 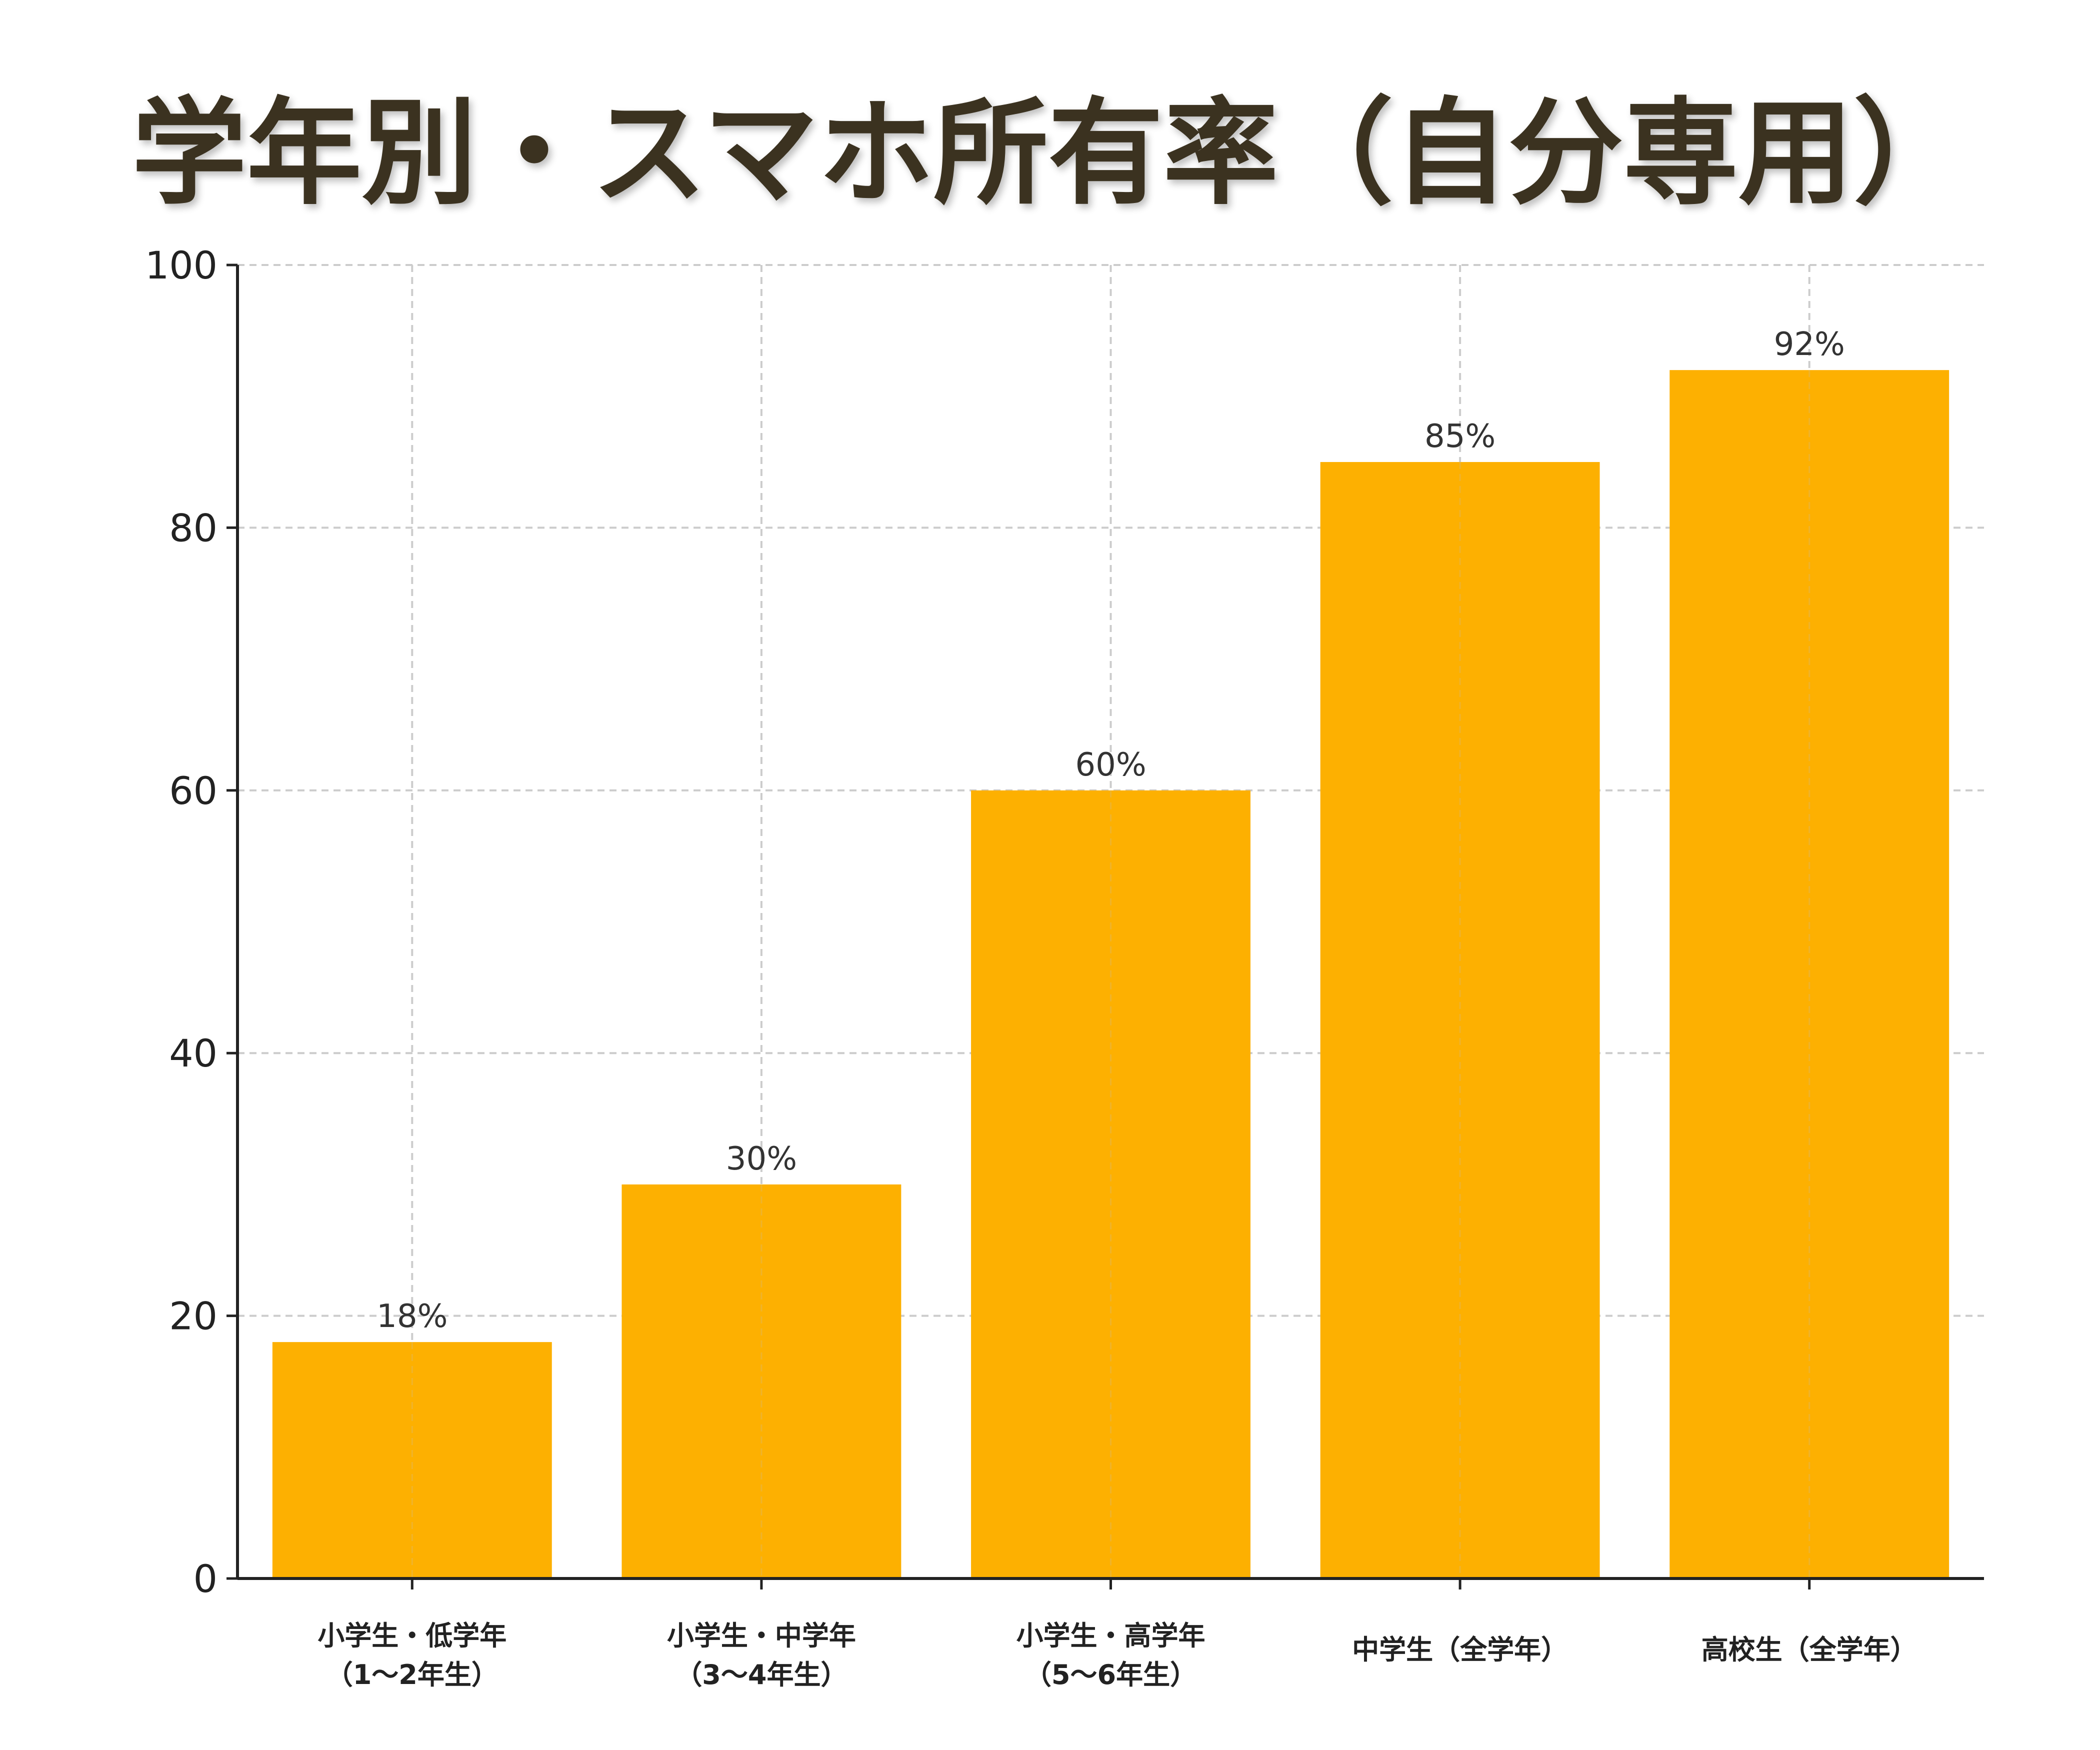 What do you see at coordinates (1111, 1636) in the screenshot?
I see `x-tick-label-2-0: 小学生・高学年` at bounding box center [1111, 1636].